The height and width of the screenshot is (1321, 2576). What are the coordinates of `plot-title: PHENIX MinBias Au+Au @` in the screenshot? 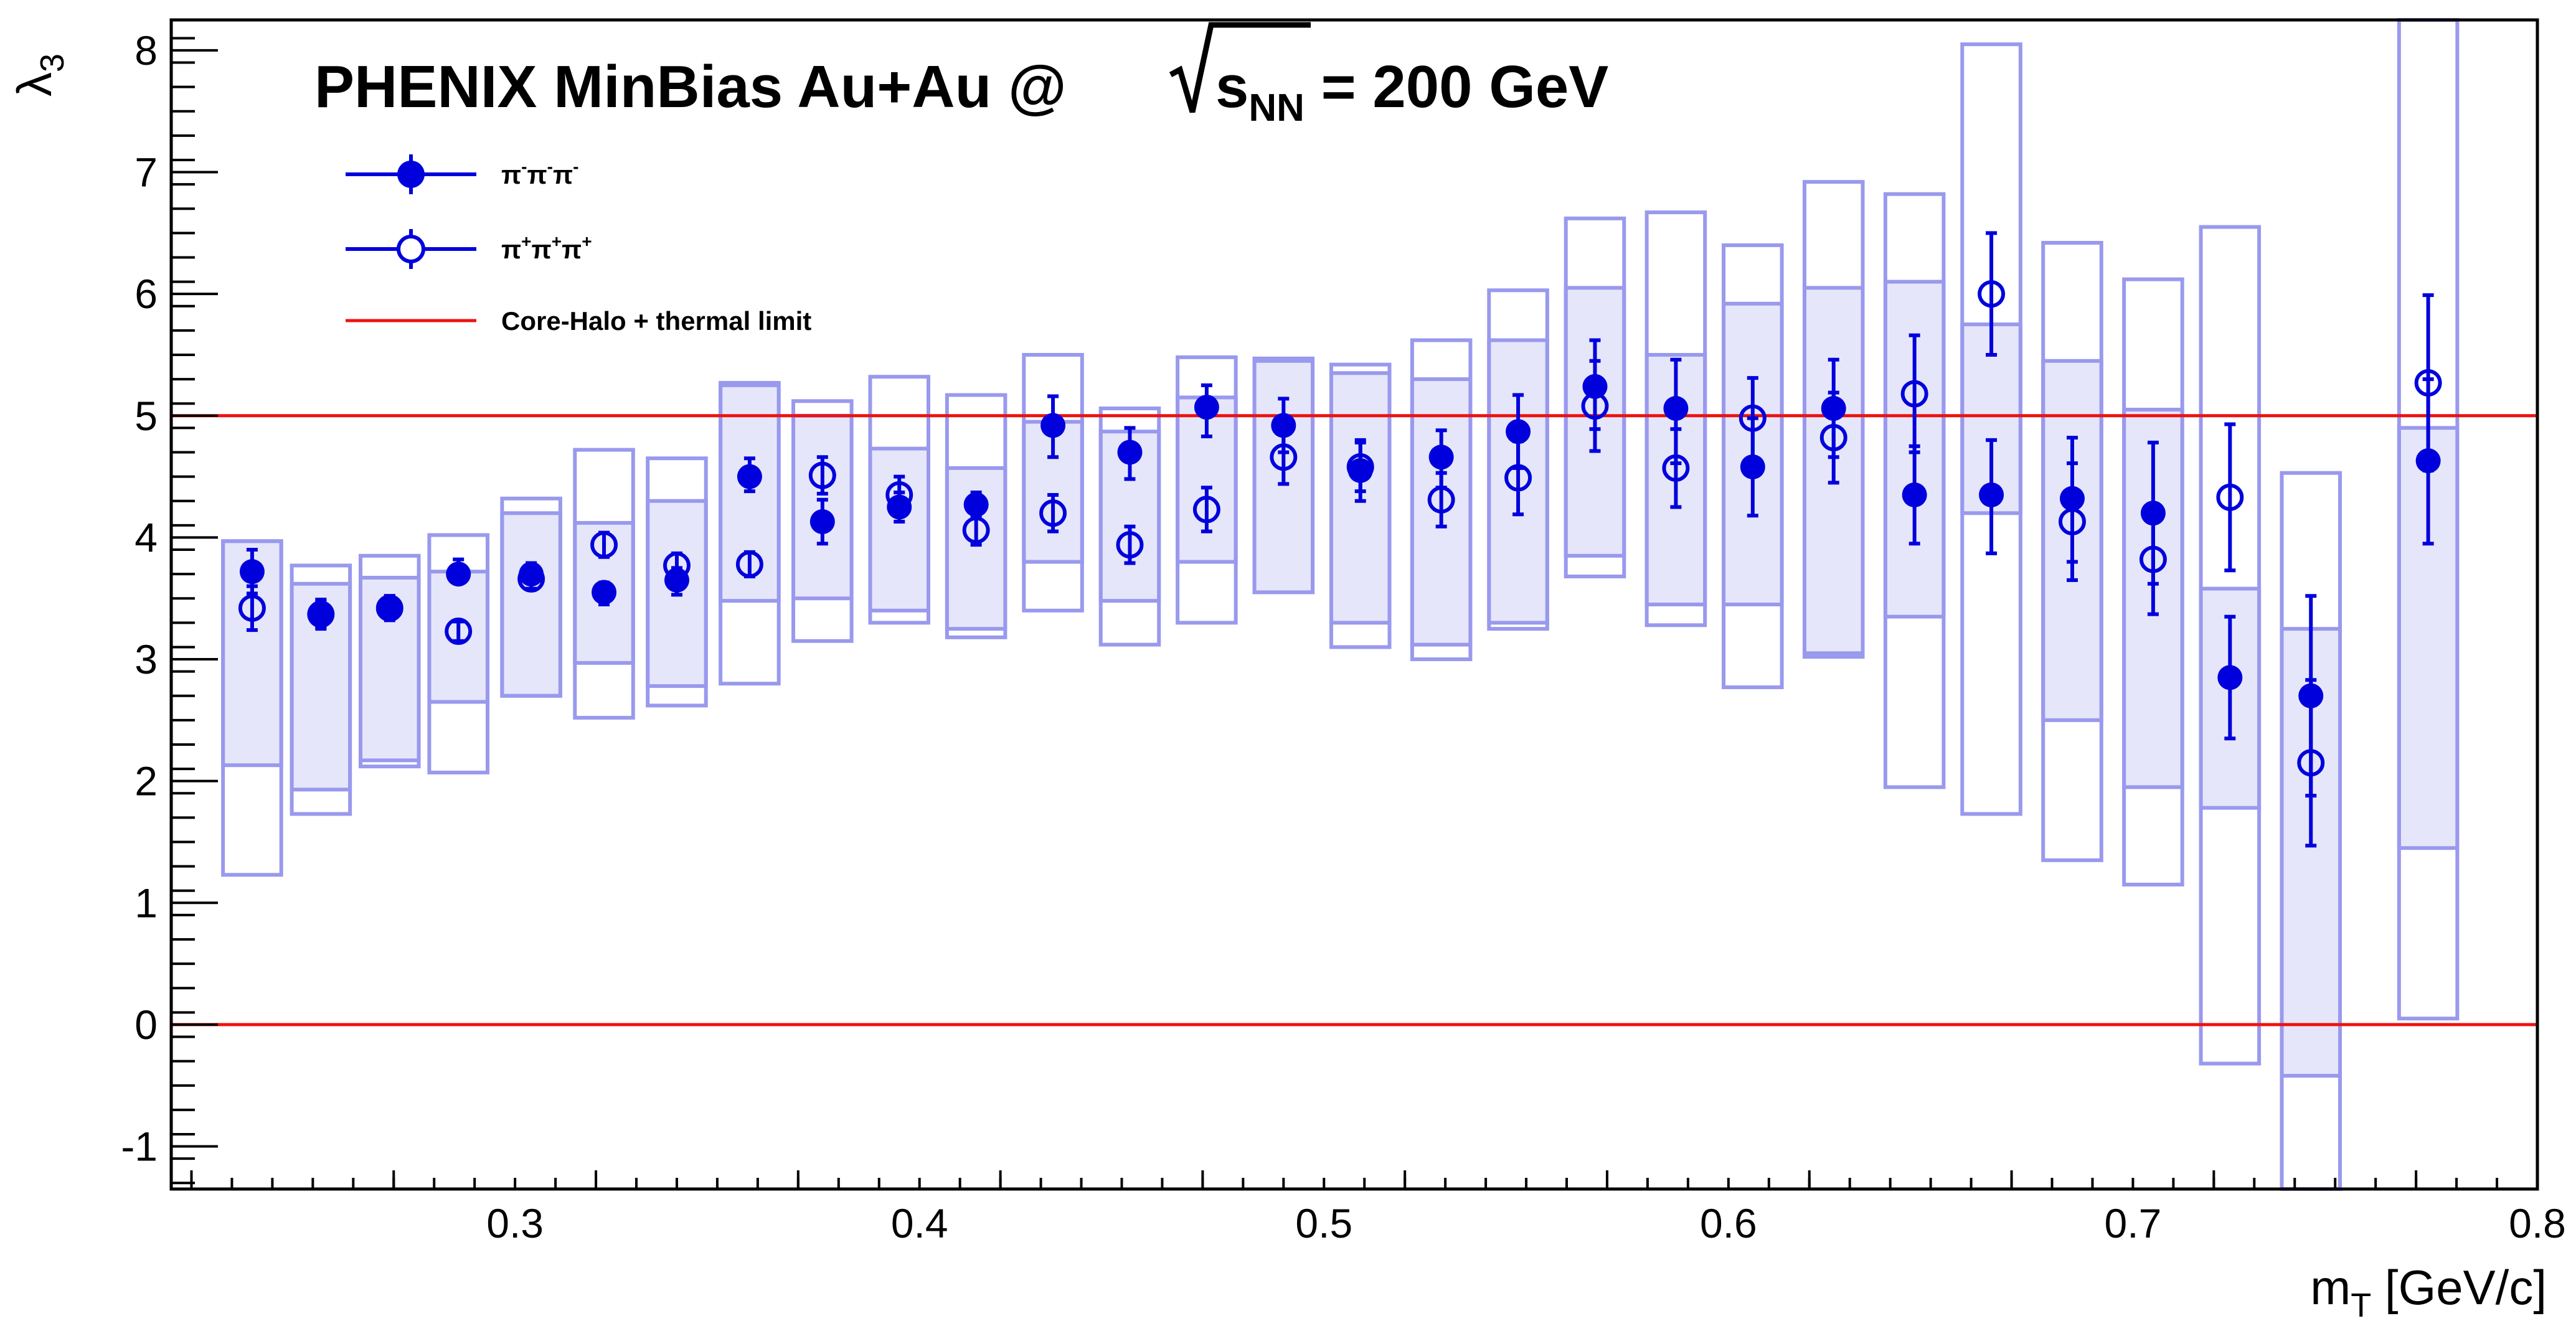 It's located at (690, 87).